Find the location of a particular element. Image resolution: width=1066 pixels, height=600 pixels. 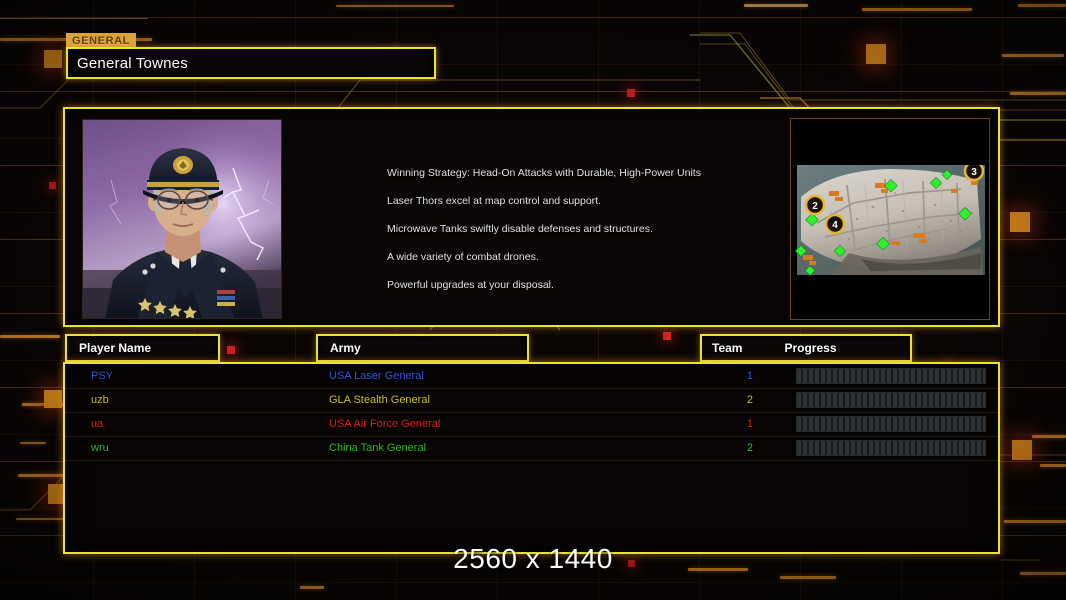

player-name: ua is located at coordinates (97, 424).